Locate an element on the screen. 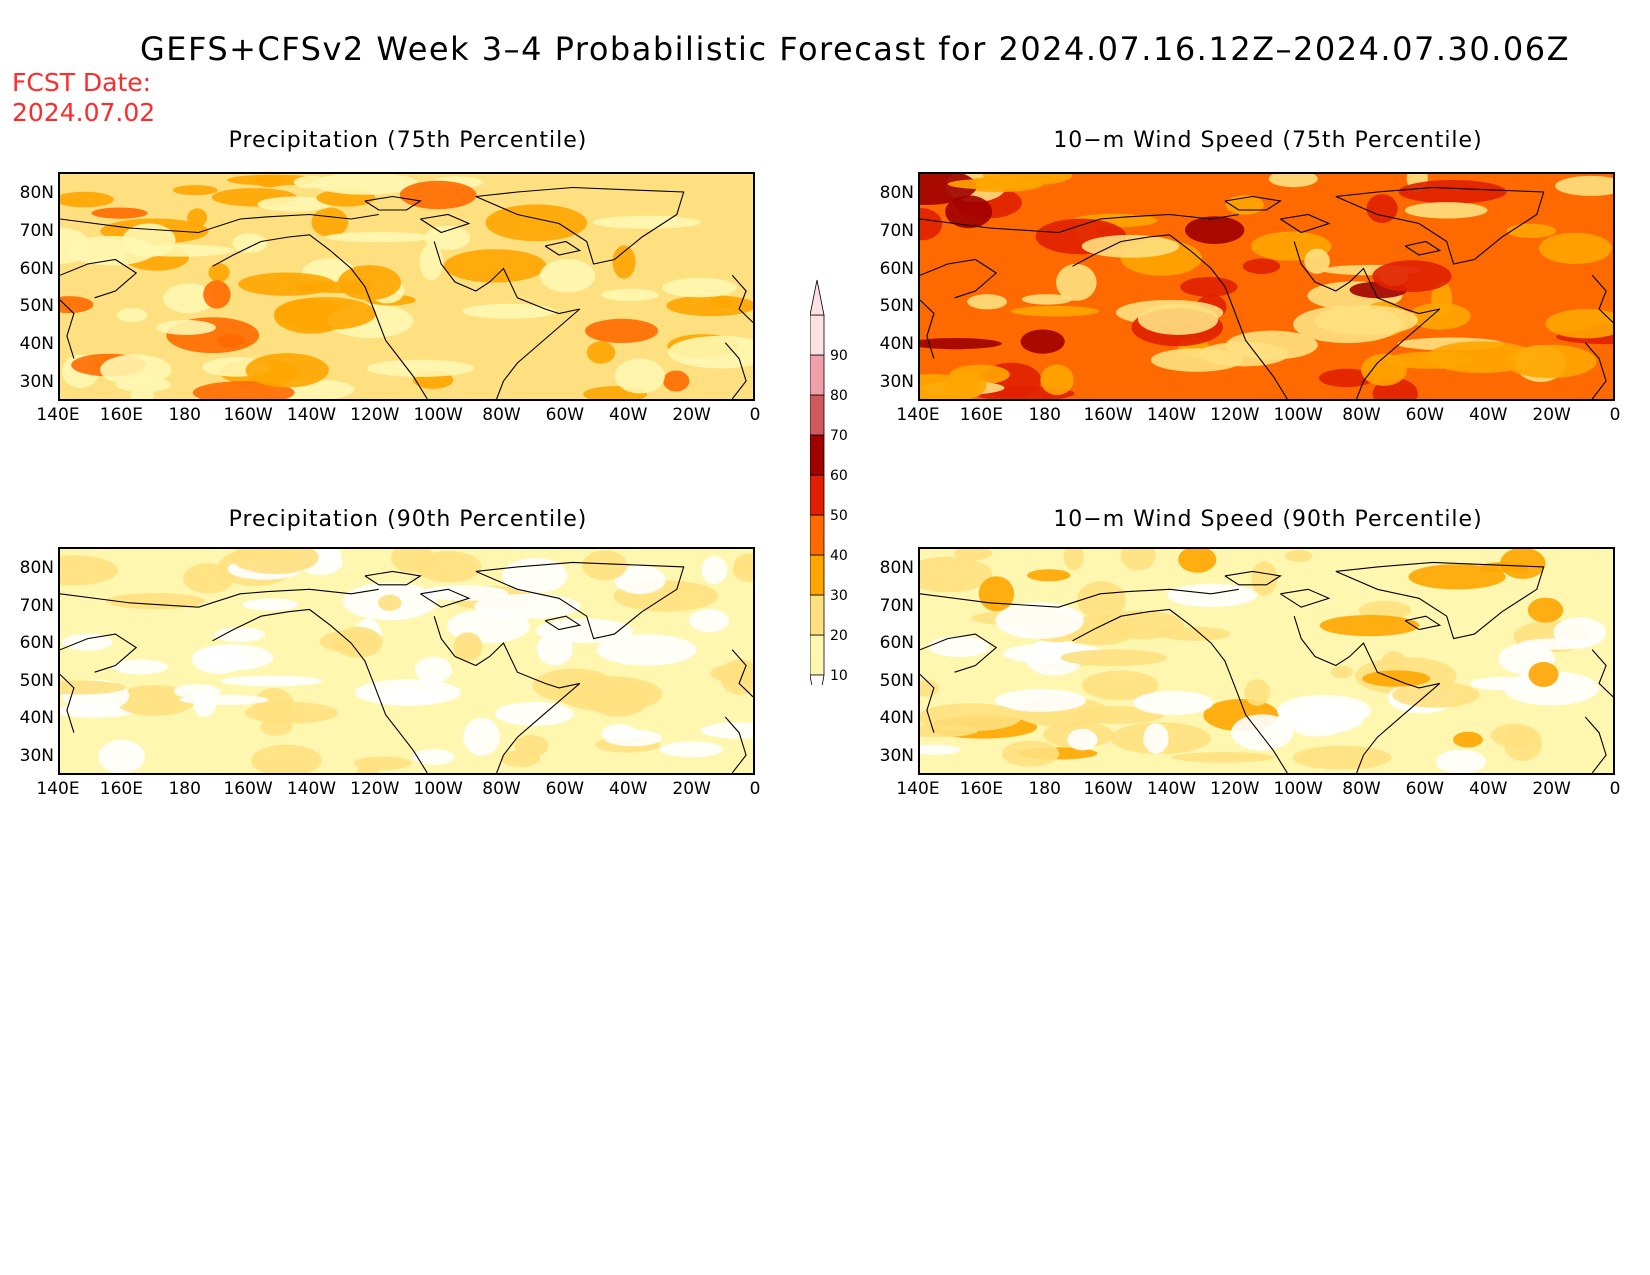 This screenshot has width=1650, height=1275. lat-tick-label: 50N is located at coordinates (896, 680).